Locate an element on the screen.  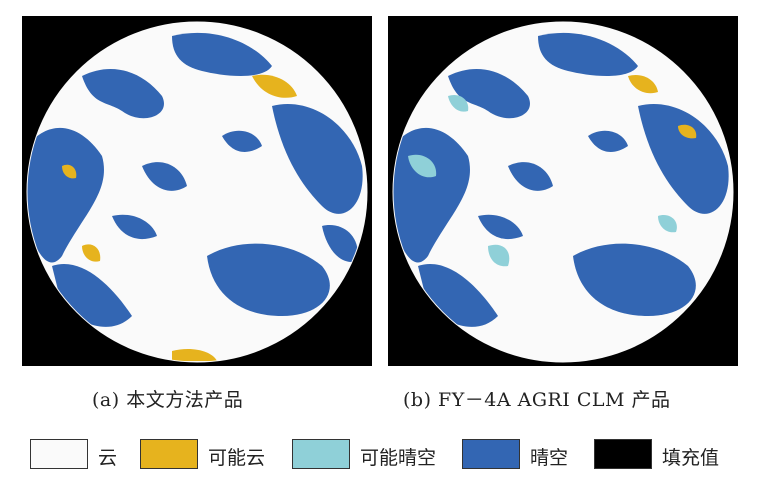
probably-clear-regions is located at coordinates (542, 180).